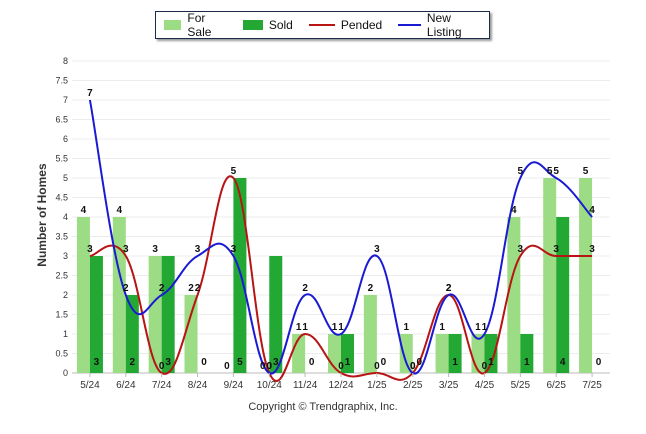 This screenshot has width=646, height=434. What do you see at coordinates (65, 100) in the screenshot?
I see `y-tick-label: 7` at bounding box center [65, 100].